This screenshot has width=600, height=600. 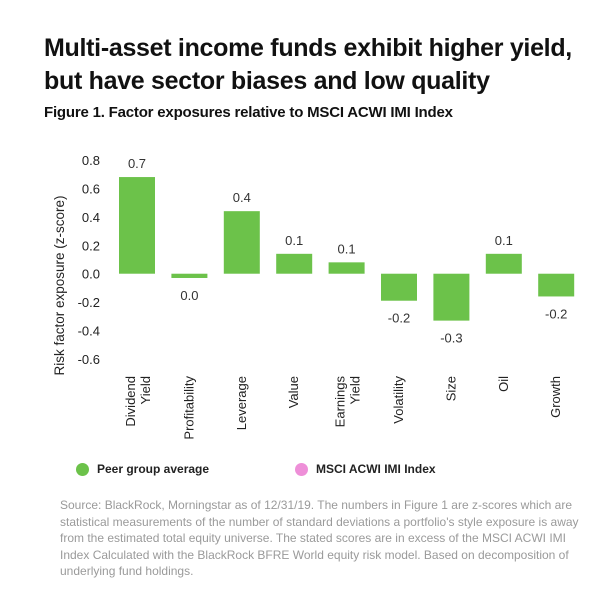 I want to click on x-tick-label: Leverage, so click(x=241, y=403).